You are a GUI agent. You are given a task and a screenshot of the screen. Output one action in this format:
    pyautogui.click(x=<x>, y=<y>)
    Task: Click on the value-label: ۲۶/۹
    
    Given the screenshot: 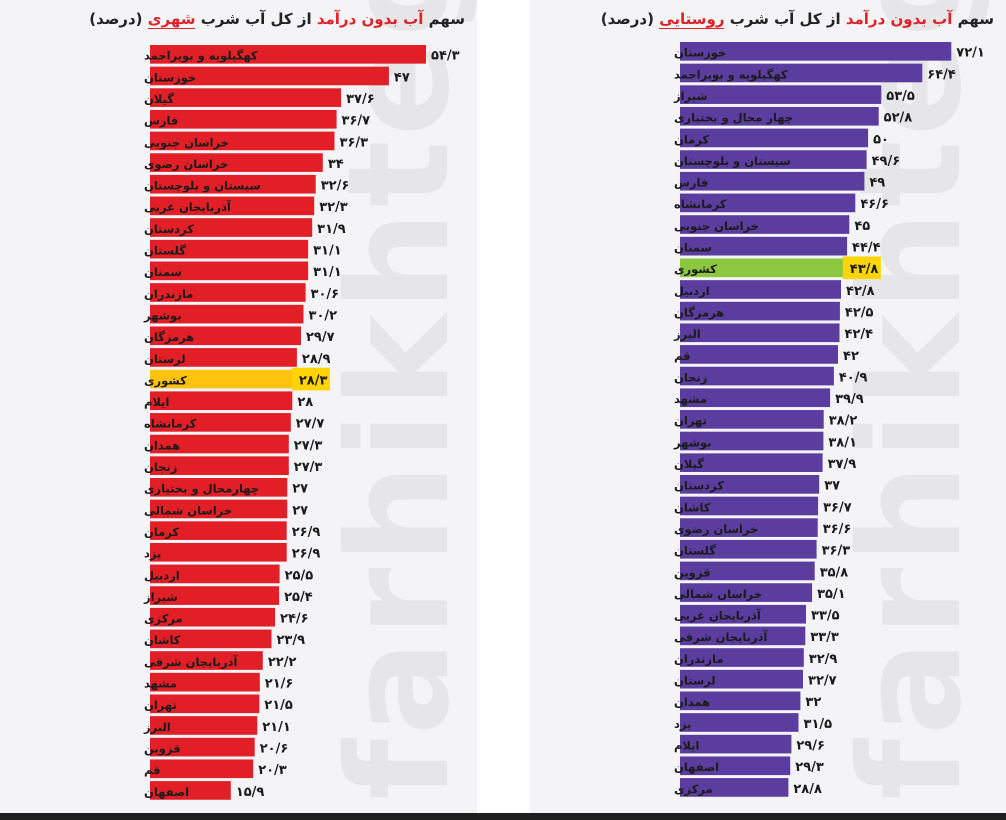 What is the action you would take?
    pyautogui.click(x=306, y=532)
    